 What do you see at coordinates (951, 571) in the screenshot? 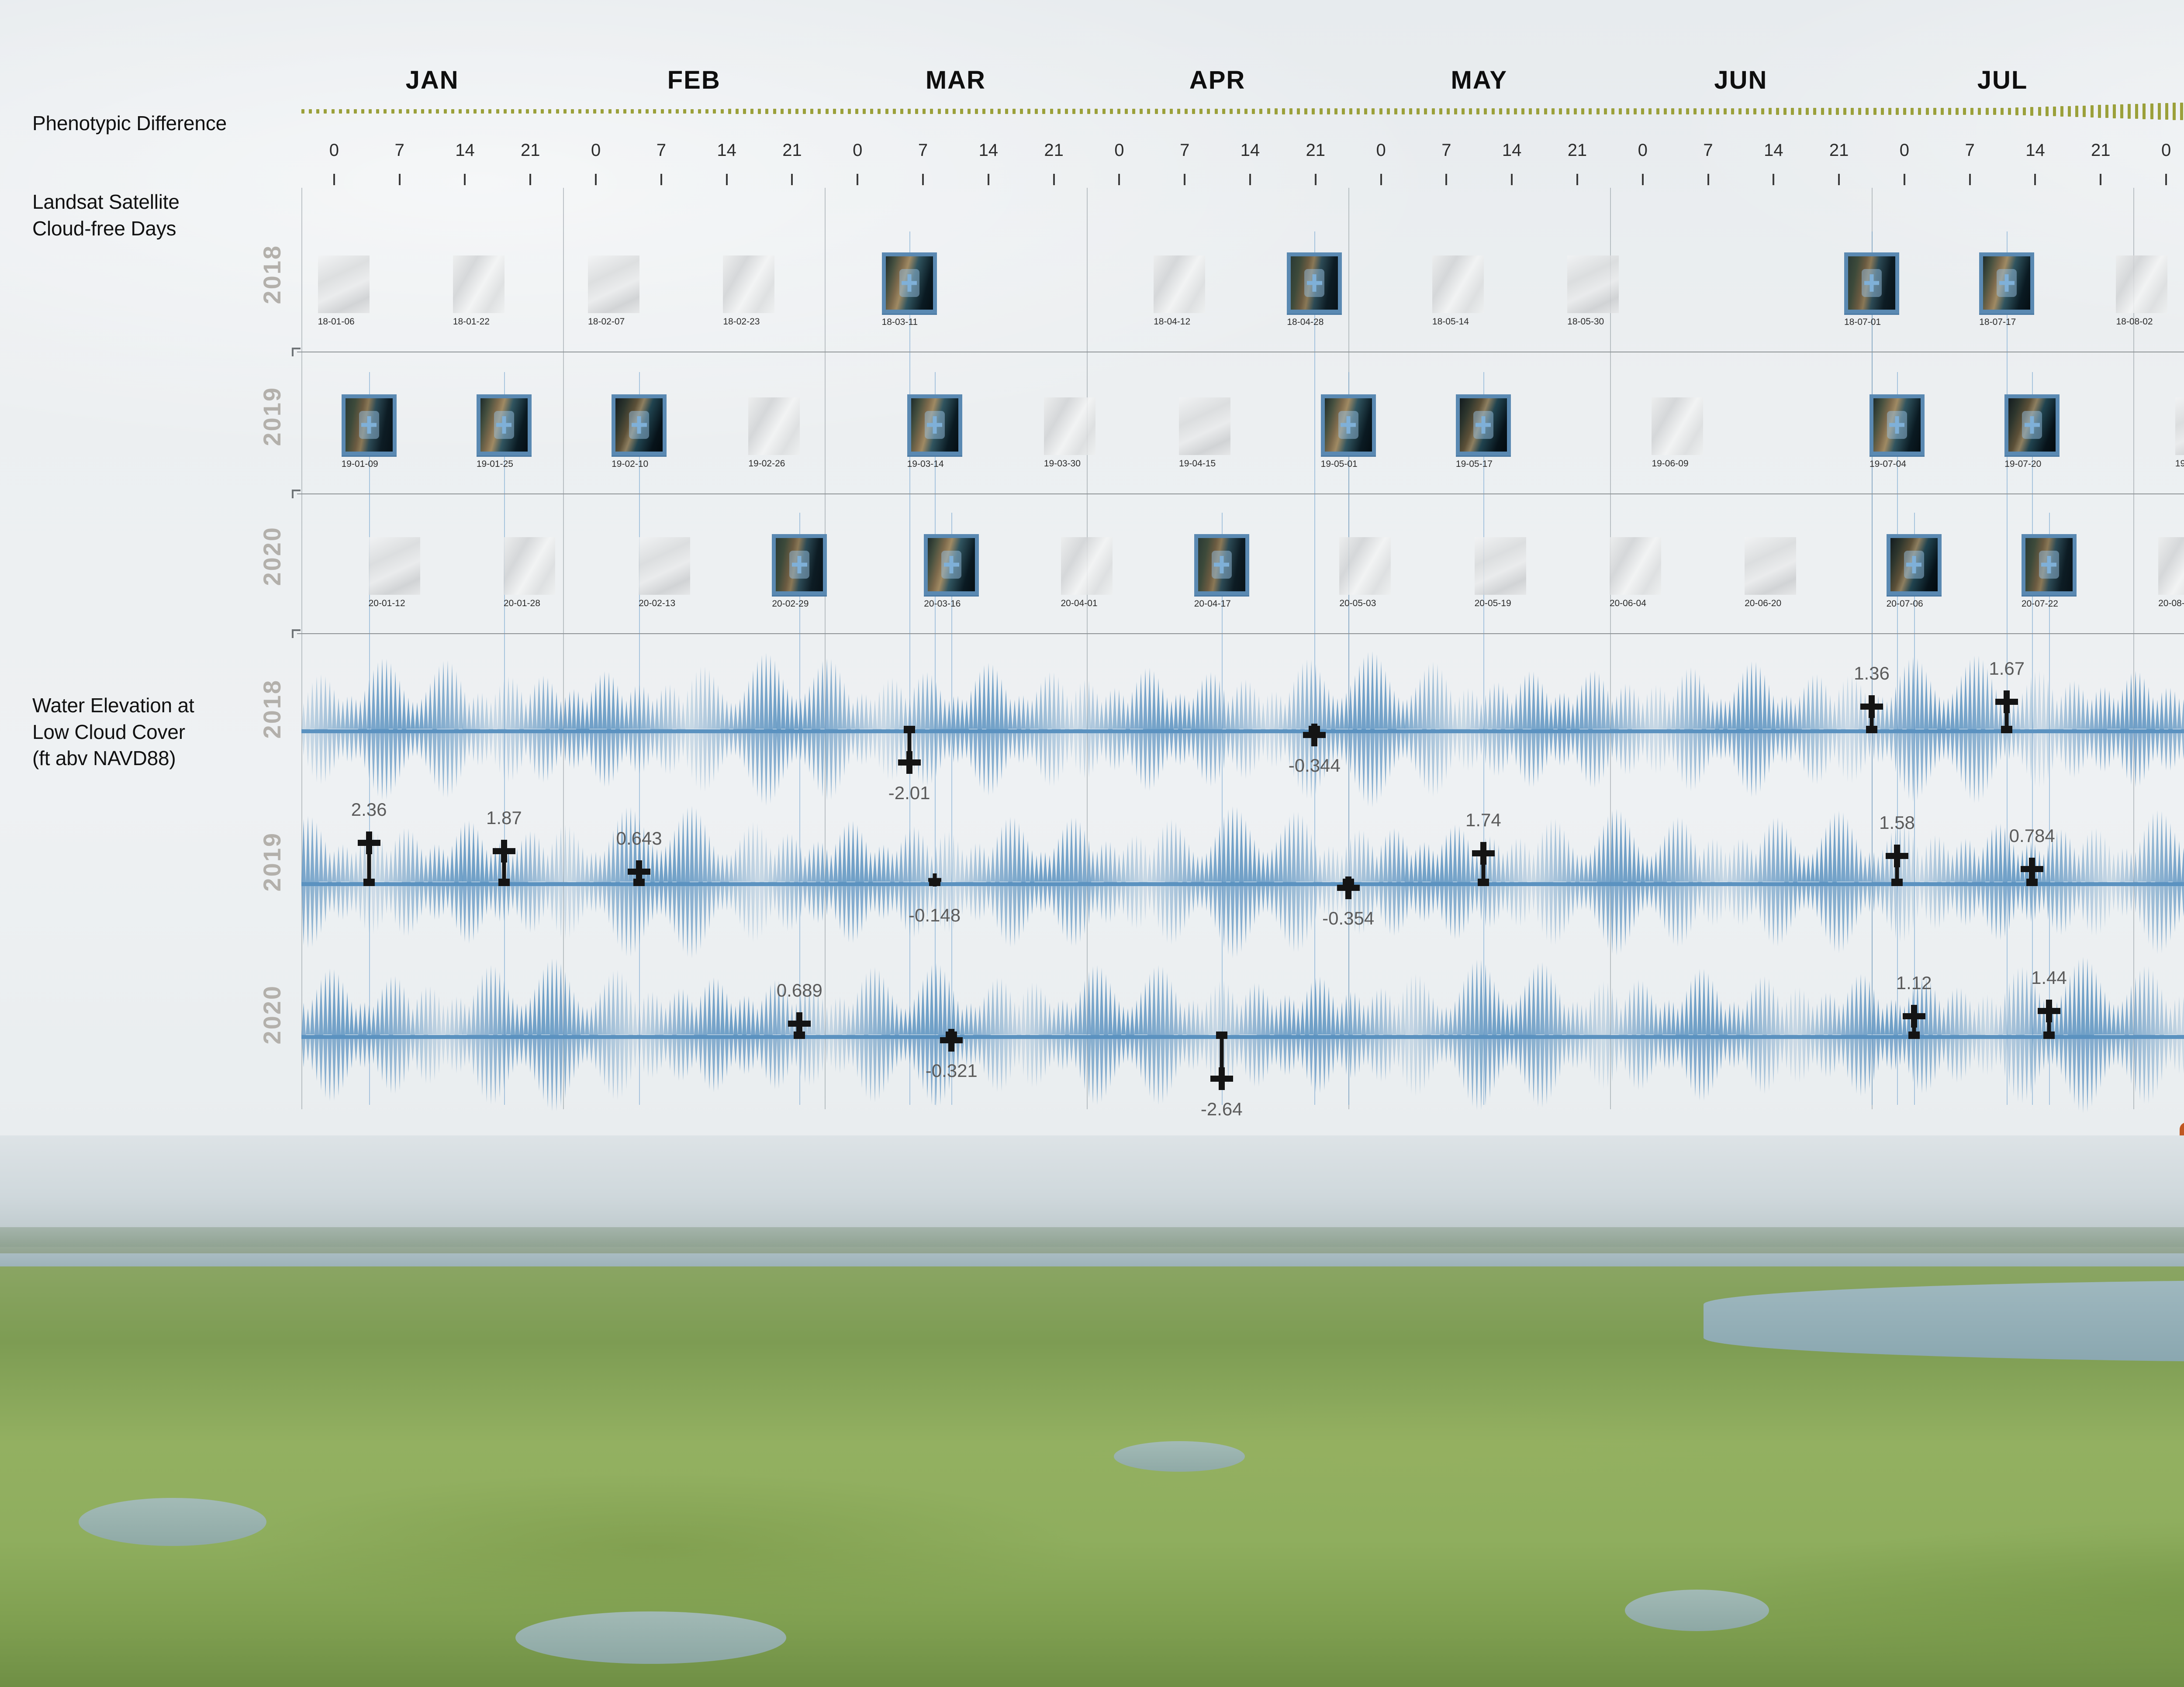
I see `landsat-scene-thumbnail: 20-03-16` at bounding box center [951, 571].